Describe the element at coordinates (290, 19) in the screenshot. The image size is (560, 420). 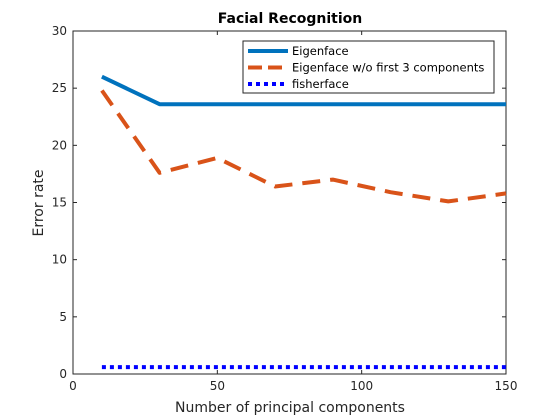
I see `chart-title: Facial Recognition` at that location.